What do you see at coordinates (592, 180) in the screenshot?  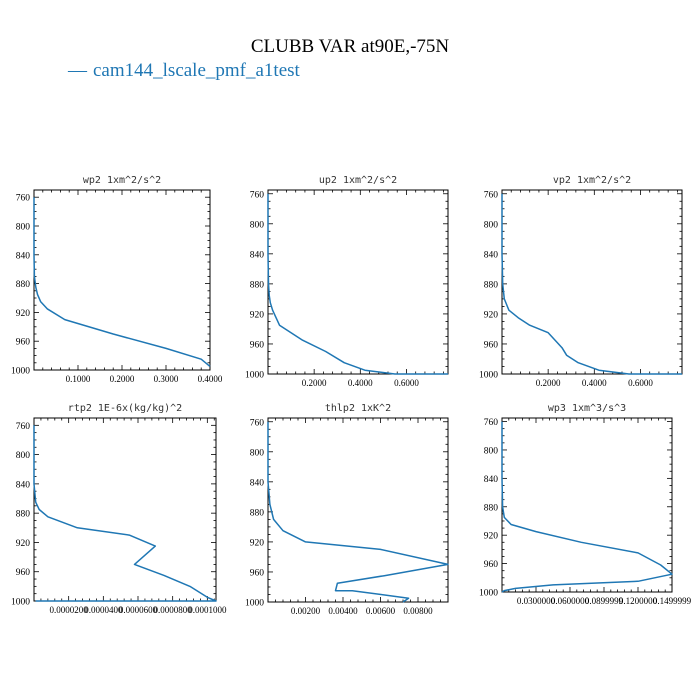 I see `panel-title: vp2 1xm^2/s^2` at bounding box center [592, 180].